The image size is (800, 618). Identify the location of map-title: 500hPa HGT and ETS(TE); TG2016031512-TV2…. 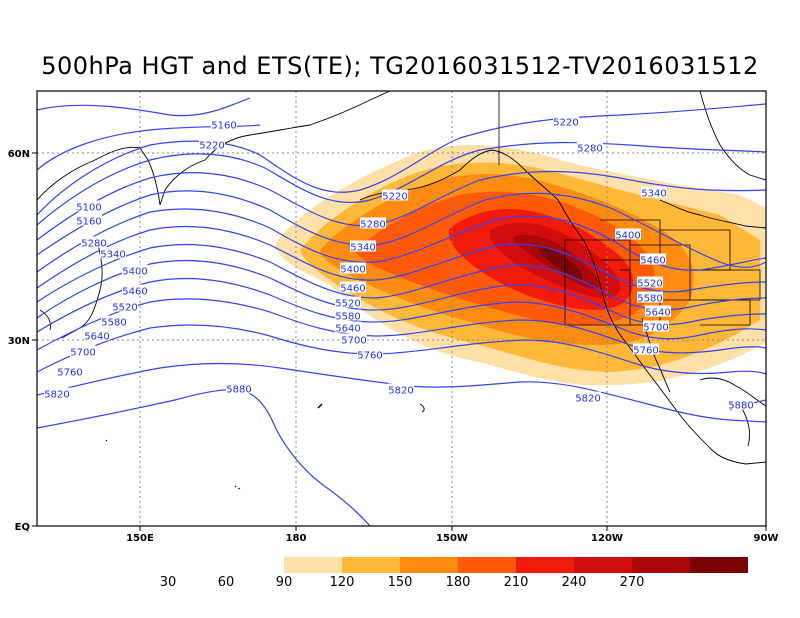
(400, 66).